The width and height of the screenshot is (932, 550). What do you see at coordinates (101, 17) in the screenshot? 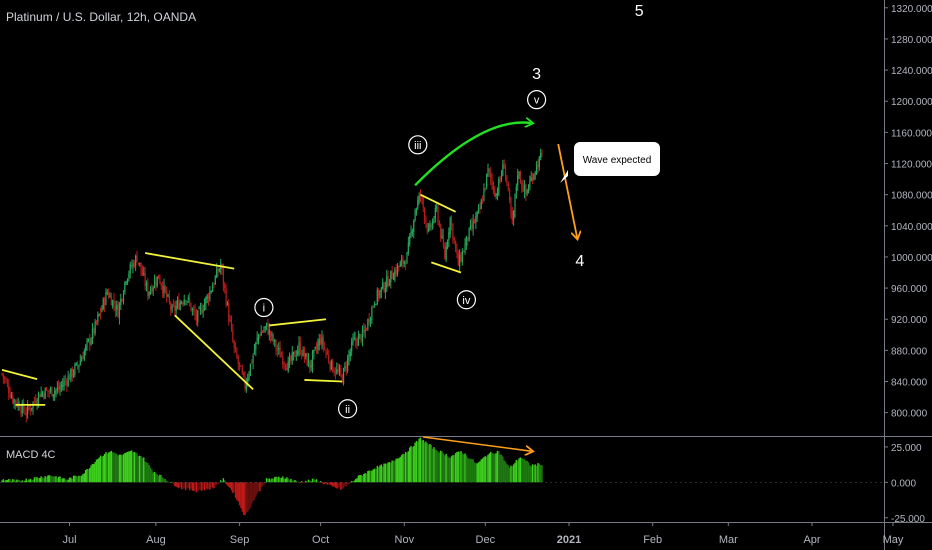
I see `symbol-title: Platinum / U.S. Dollar, 12h, OANDA` at bounding box center [101, 17].